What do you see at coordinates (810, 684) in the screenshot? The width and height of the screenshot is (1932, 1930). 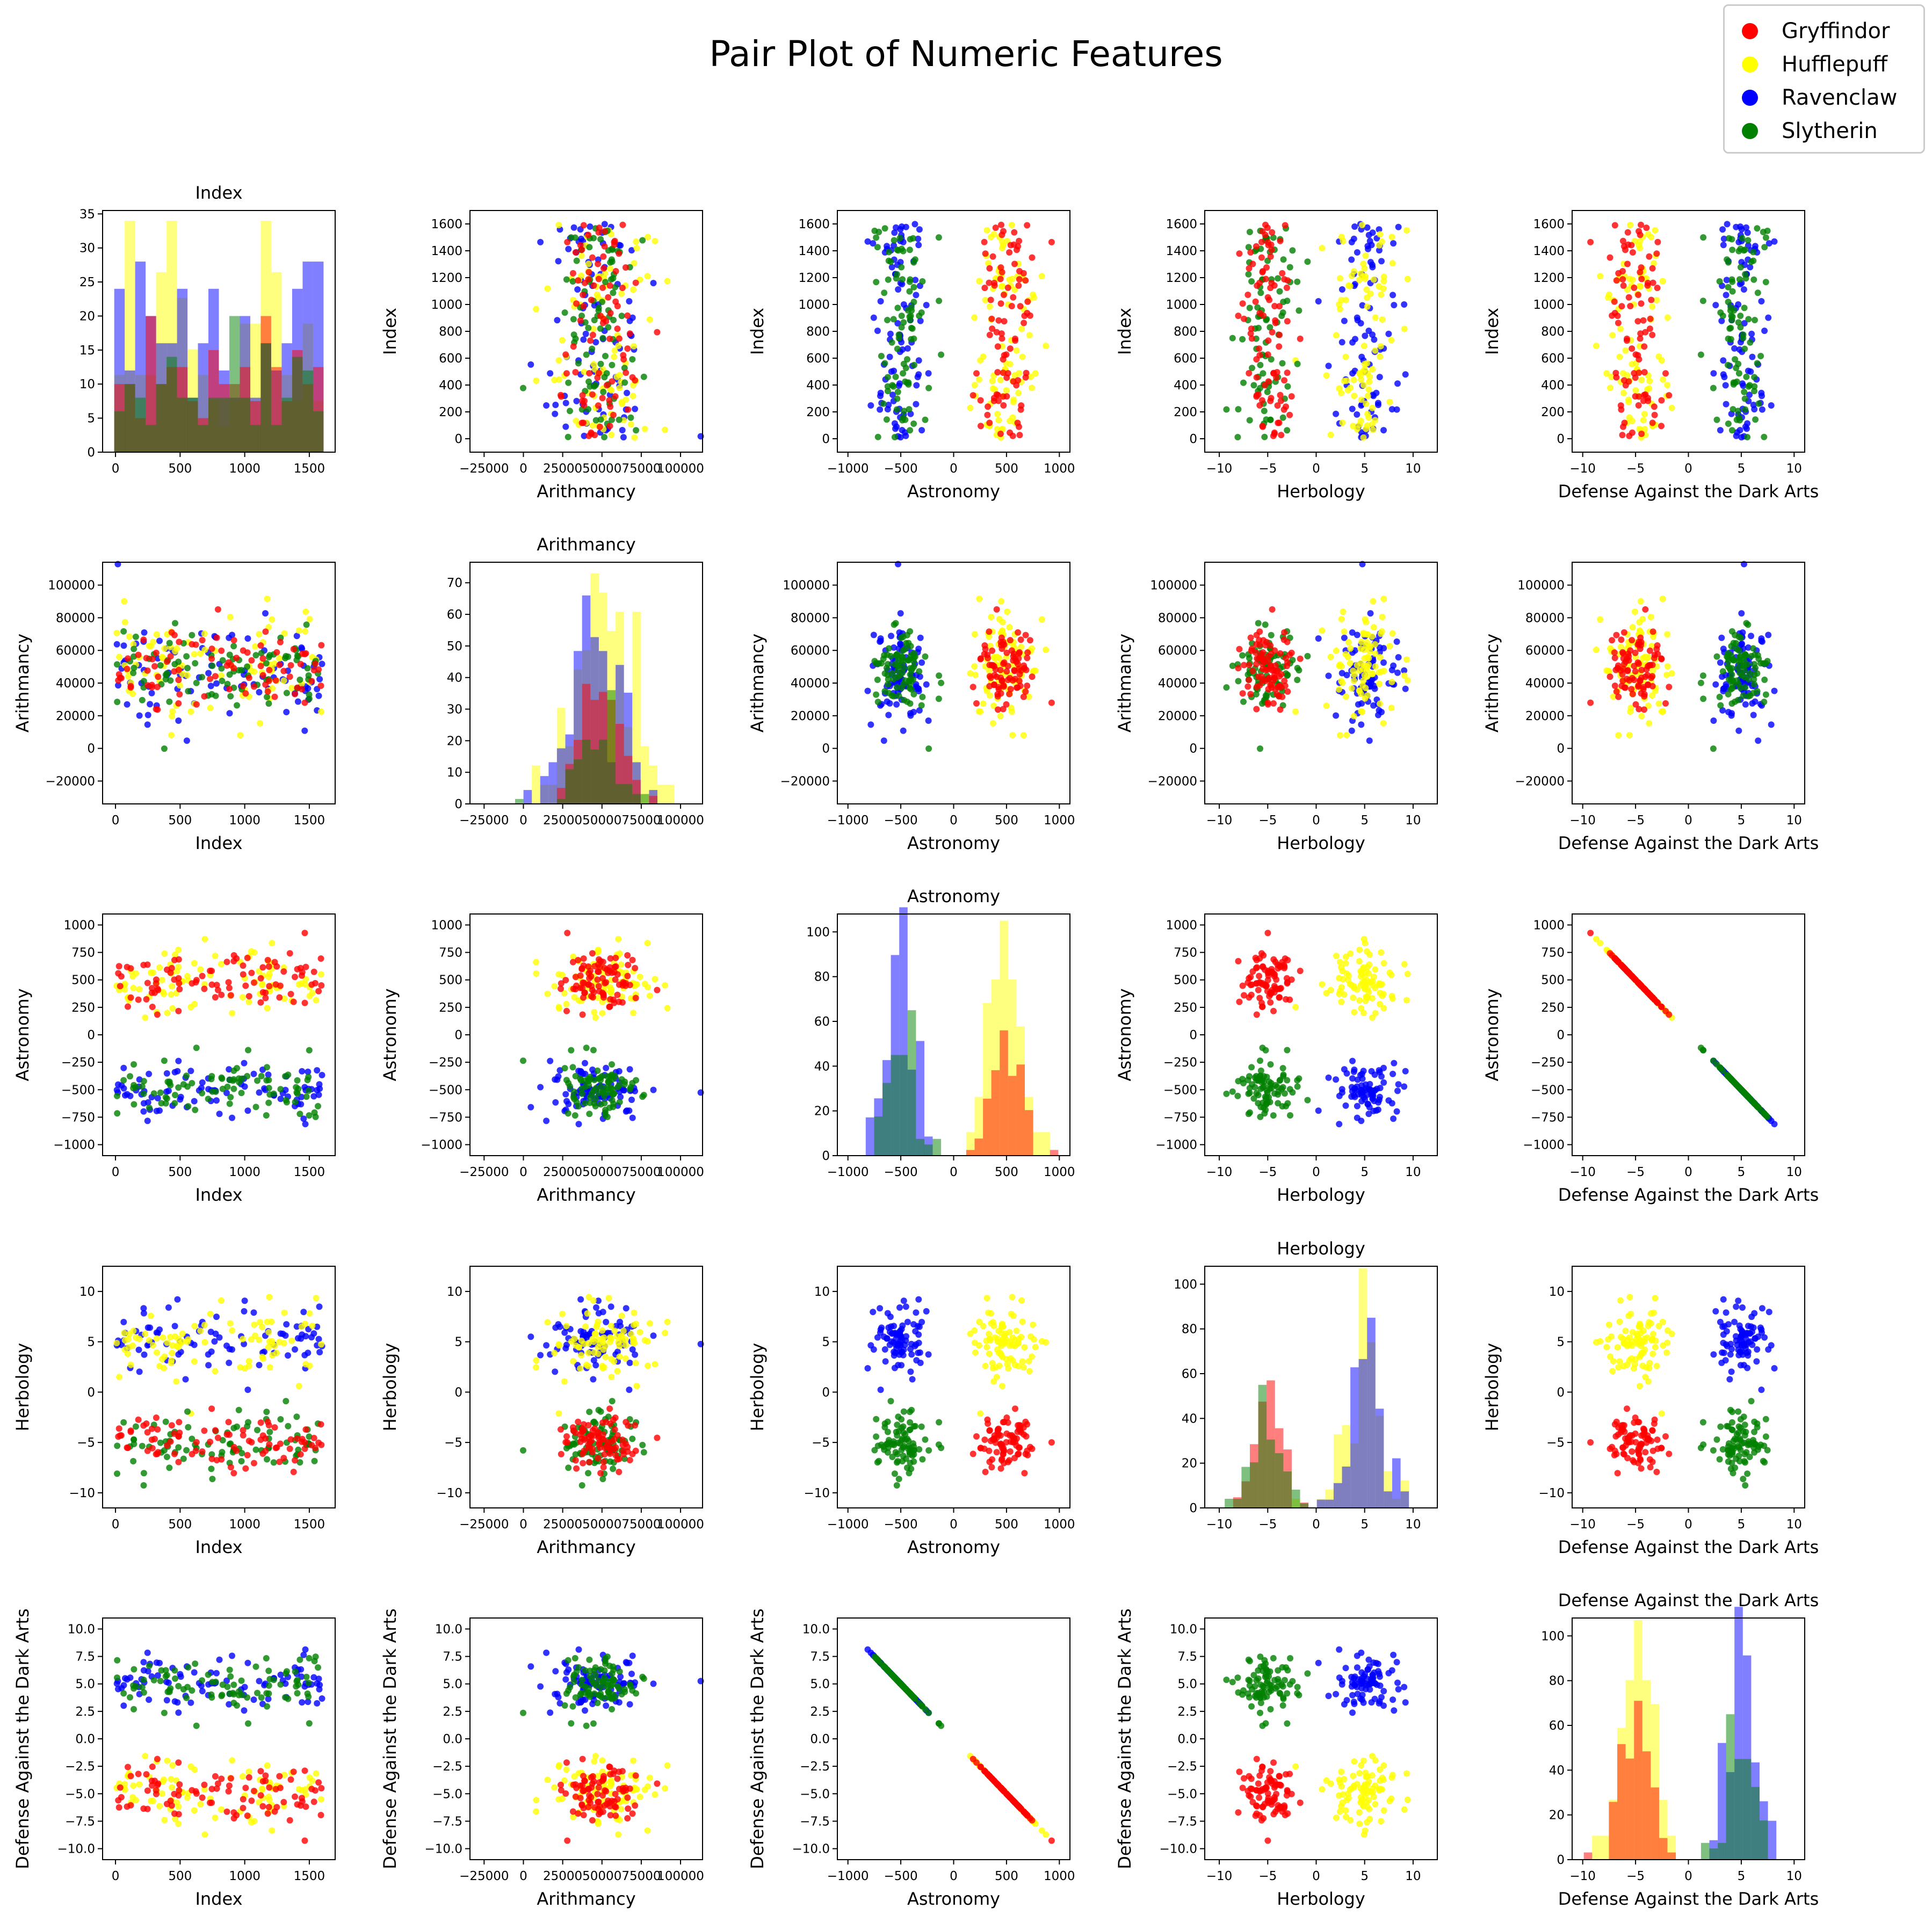 I see `y-tick-label: 40000` at bounding box center [810, 684].